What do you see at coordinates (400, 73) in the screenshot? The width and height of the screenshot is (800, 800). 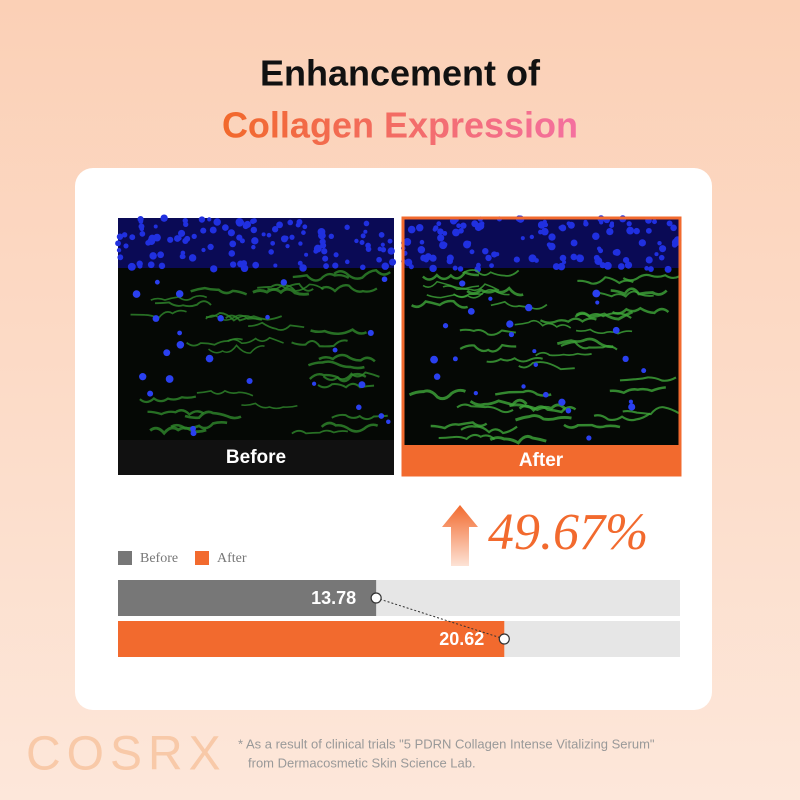 I see `title-line1: Enhancement of` at bounding box center [400, 73].